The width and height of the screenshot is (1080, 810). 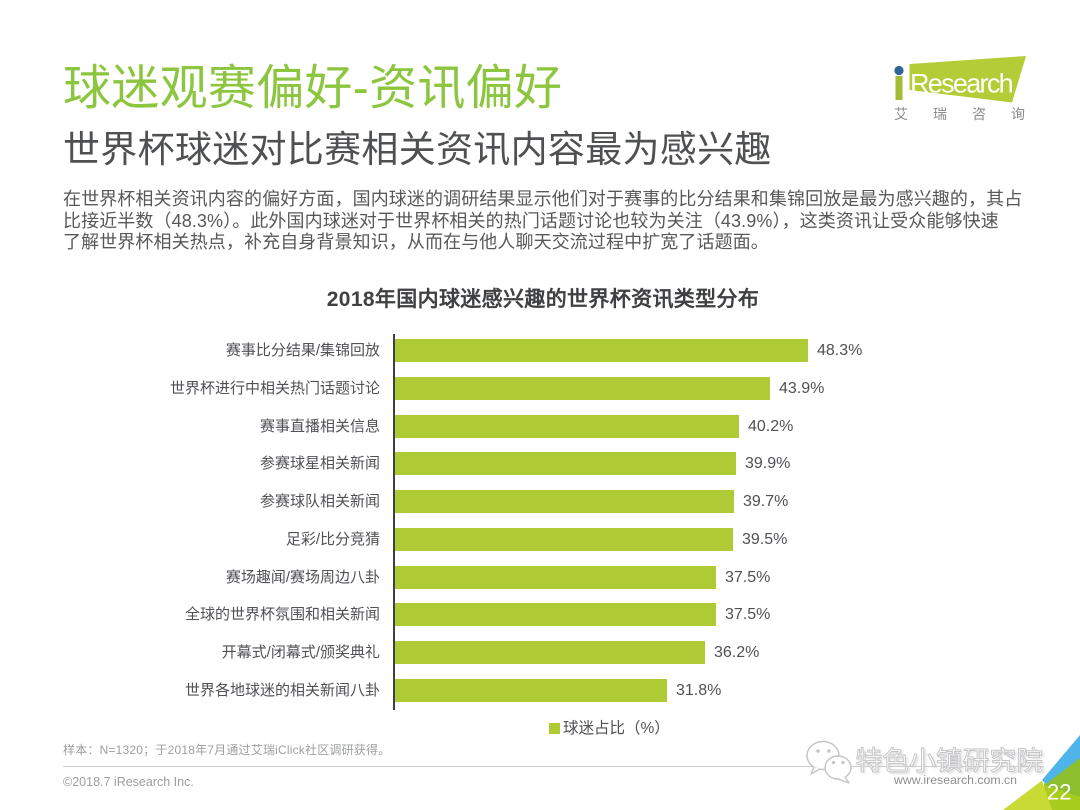 I want to click on svg-text: Research, so click(x=961, y=84).